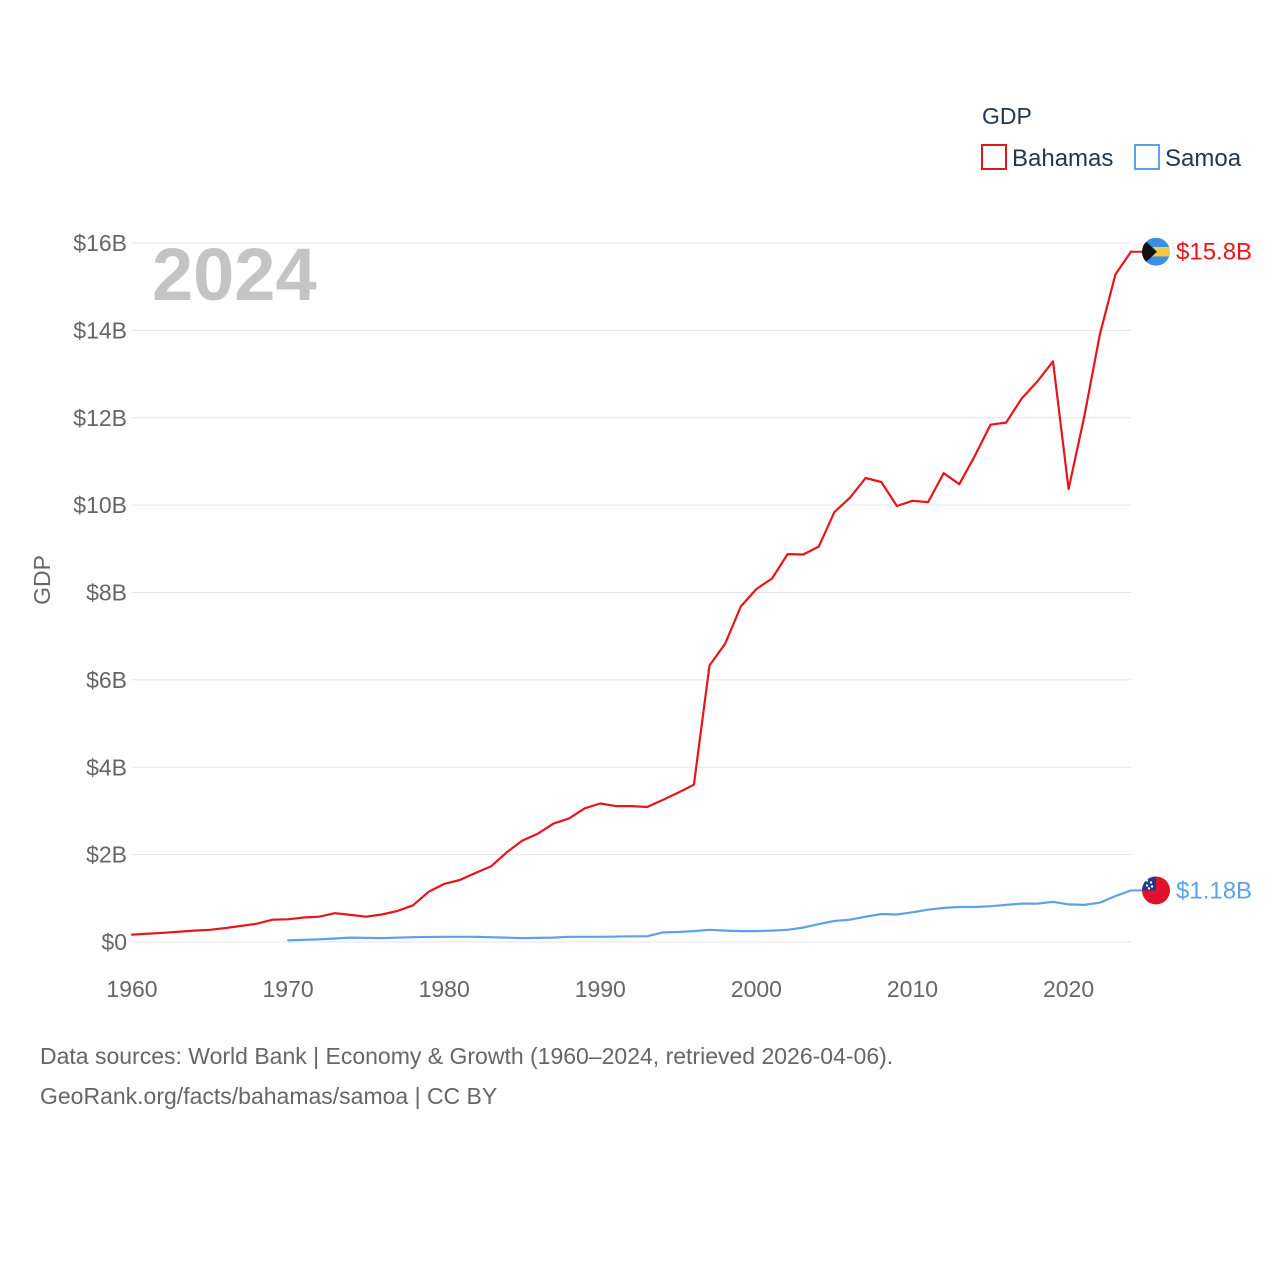 The width and height of the screenshot is (1280, 1280). I want to click on legend-title: GDP, so click(1007, 116).